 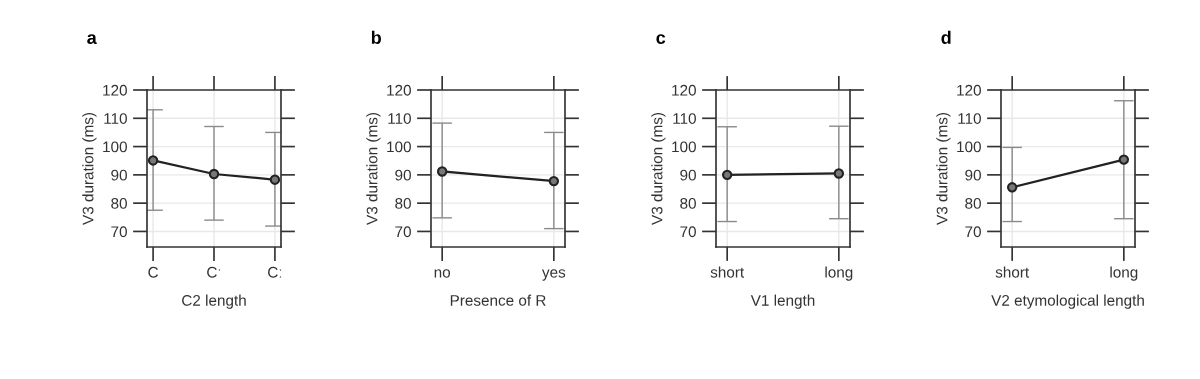 What do you see at coordinates (1067, 301) in the screenshot?
I see `x-axis-title: V2 etymological length` at bounding box center [1067, 301].